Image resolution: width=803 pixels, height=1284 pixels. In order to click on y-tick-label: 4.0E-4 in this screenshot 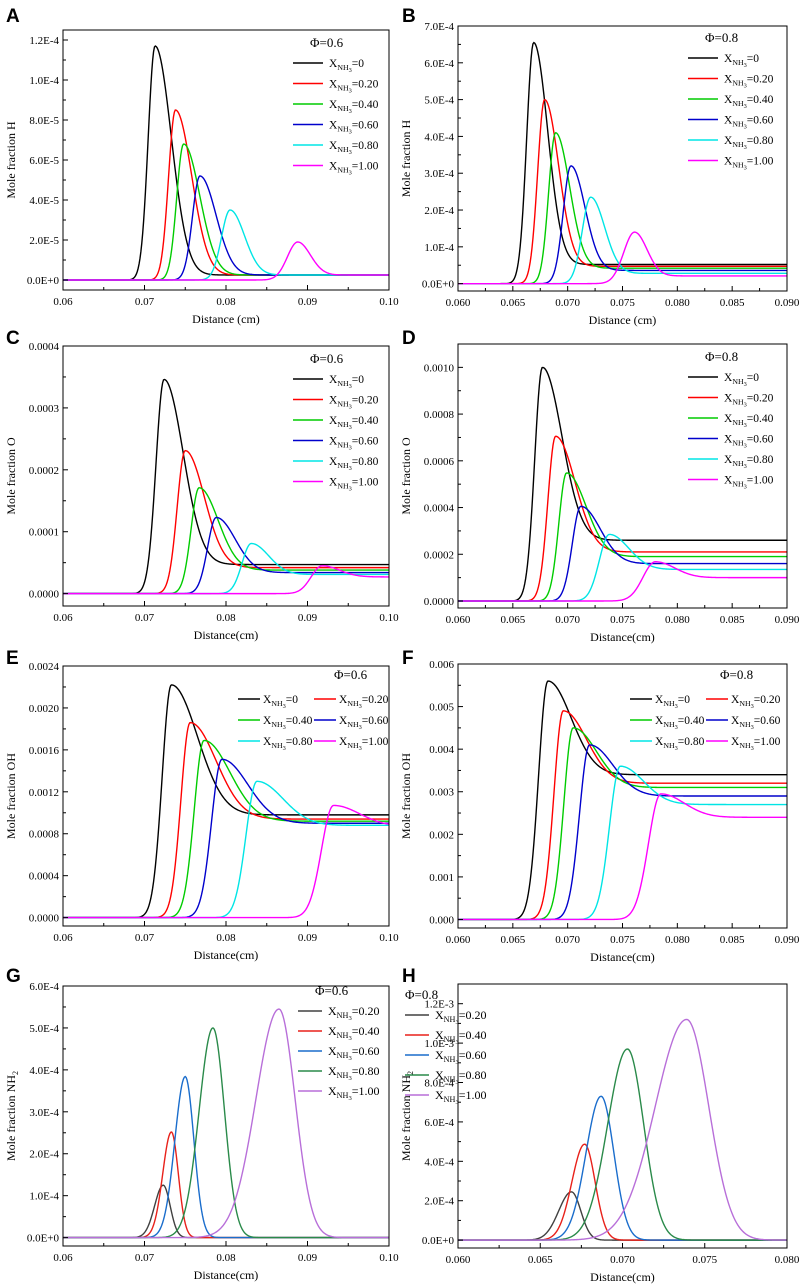, I will do `click(44, 1071)`.